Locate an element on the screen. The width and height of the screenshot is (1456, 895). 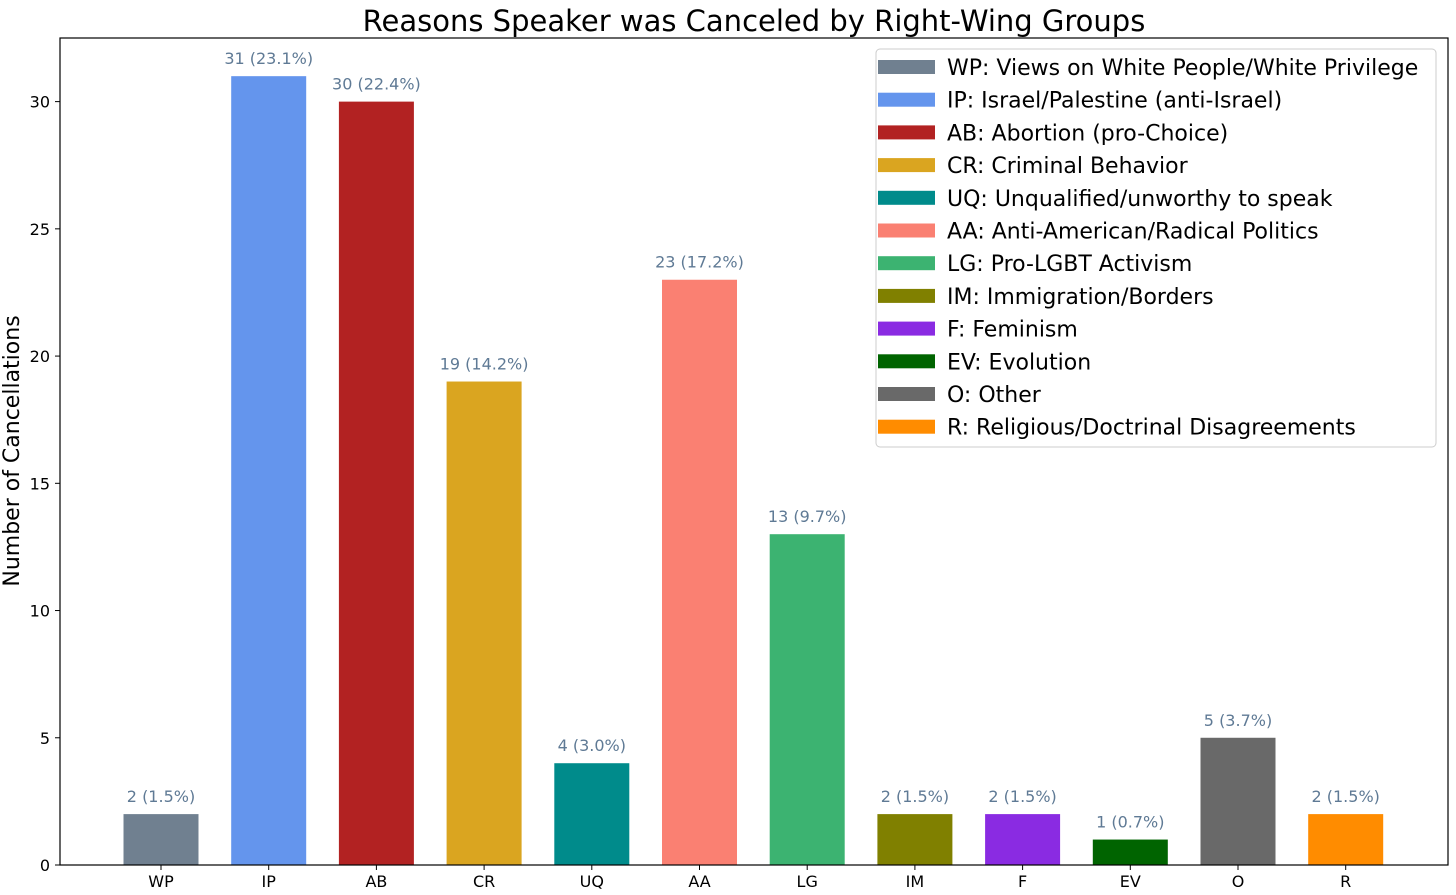
data-label-ip: 31 (23.1%) is located at coordinates (268, 58).